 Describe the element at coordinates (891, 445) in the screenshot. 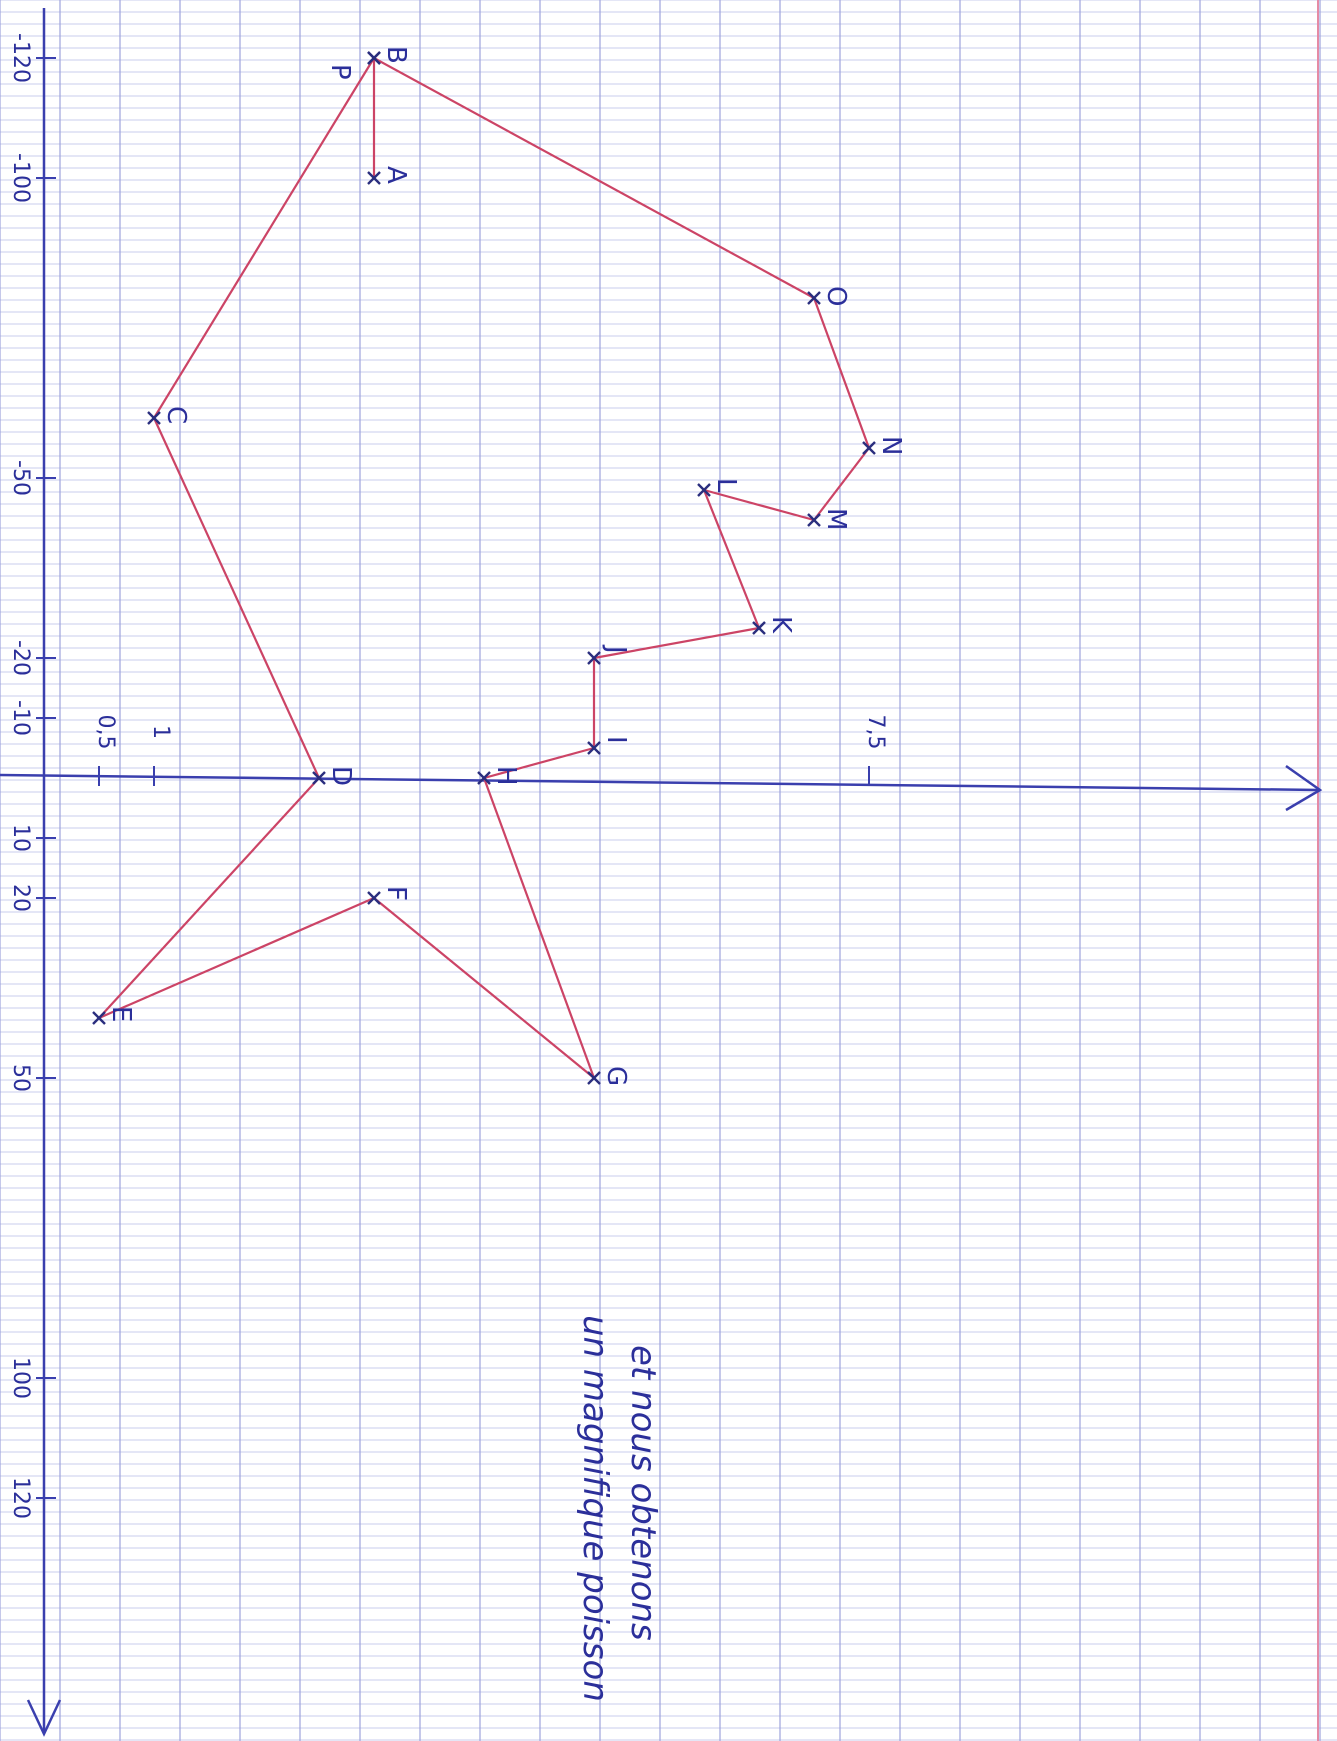

I see `point-label: N` at that location.